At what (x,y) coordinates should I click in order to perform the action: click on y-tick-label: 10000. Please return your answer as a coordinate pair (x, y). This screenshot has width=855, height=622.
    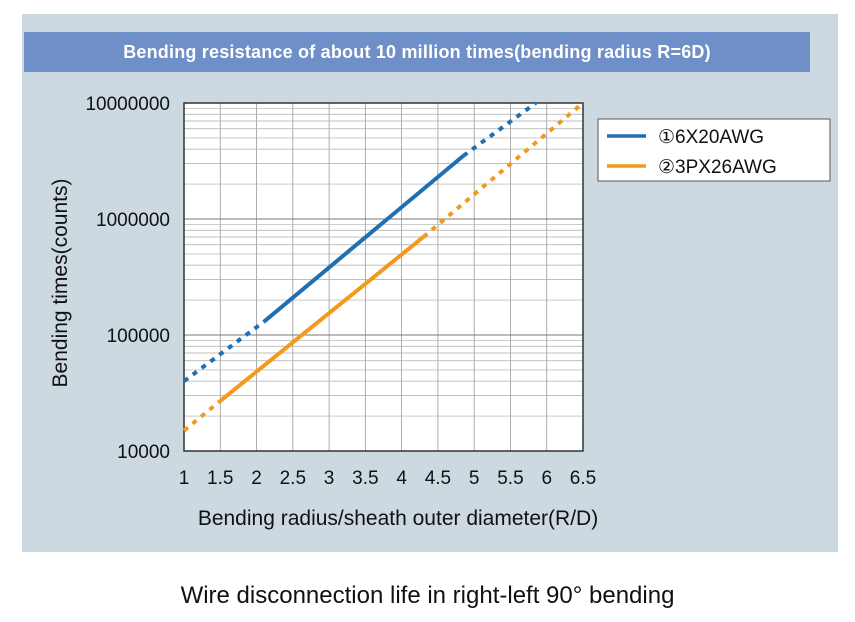
    Looking at the image, I should click on (143, 452).